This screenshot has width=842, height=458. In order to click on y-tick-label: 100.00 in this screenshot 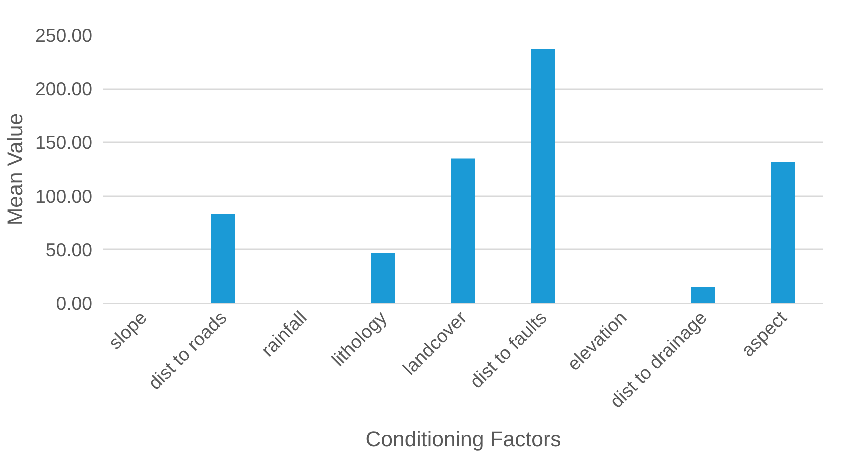, I will do `click(63, 196)`.